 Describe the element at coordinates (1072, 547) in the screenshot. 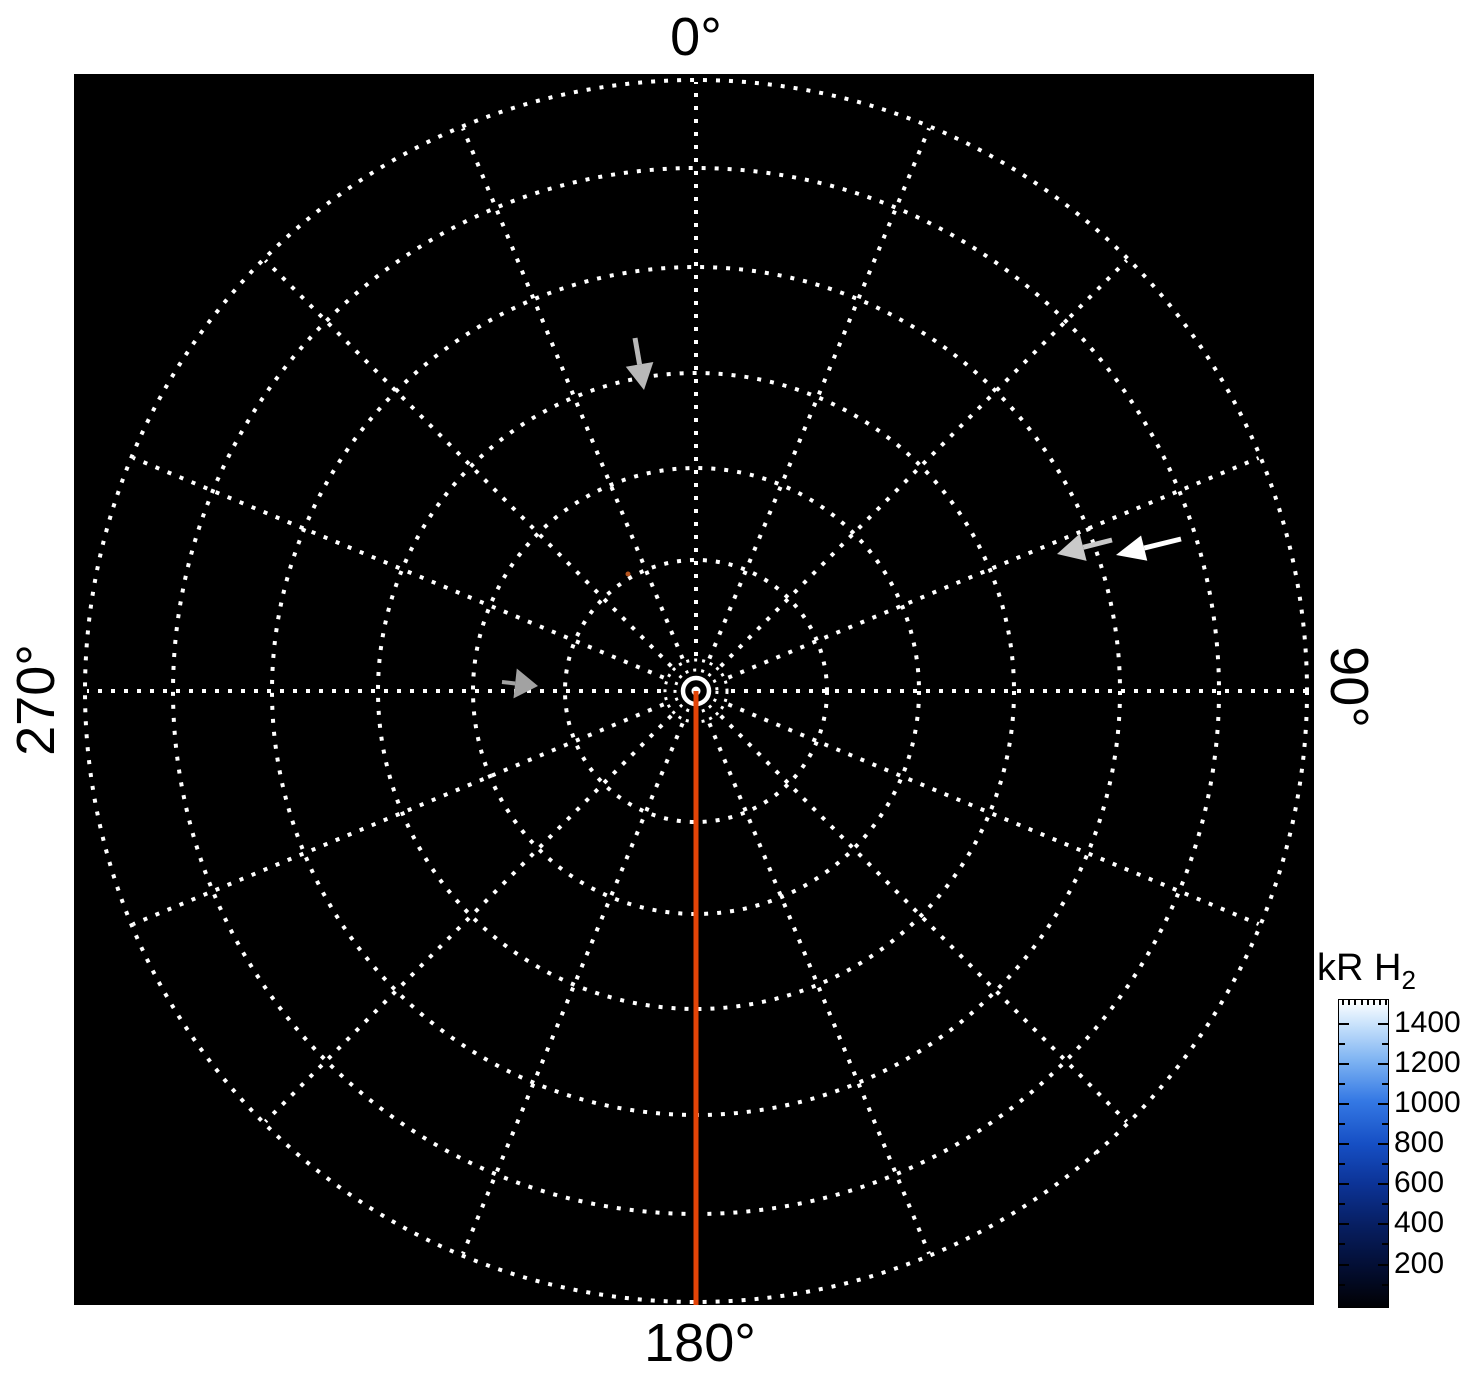

I see `arrow-left-gray-head` at that location.